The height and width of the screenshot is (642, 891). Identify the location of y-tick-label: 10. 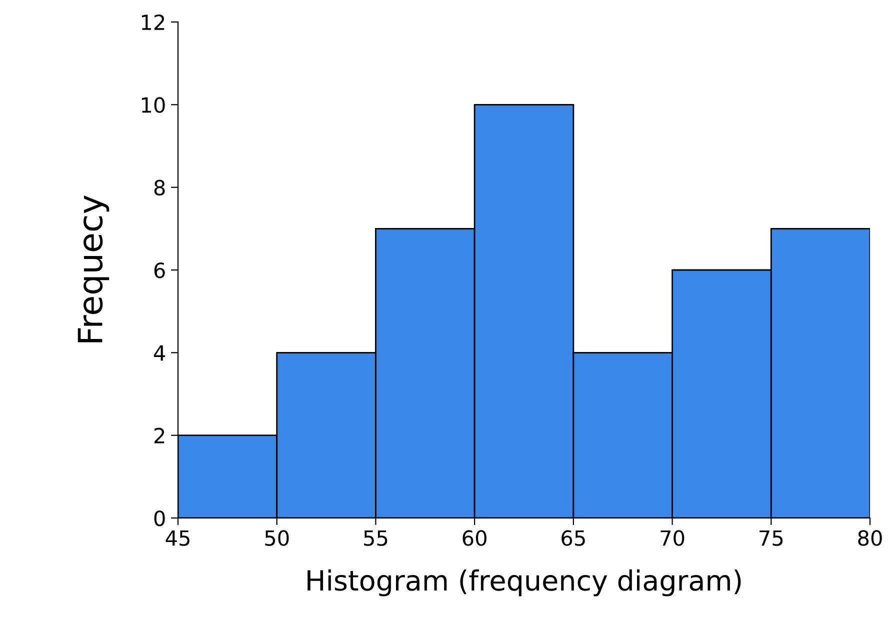
(153, 105).